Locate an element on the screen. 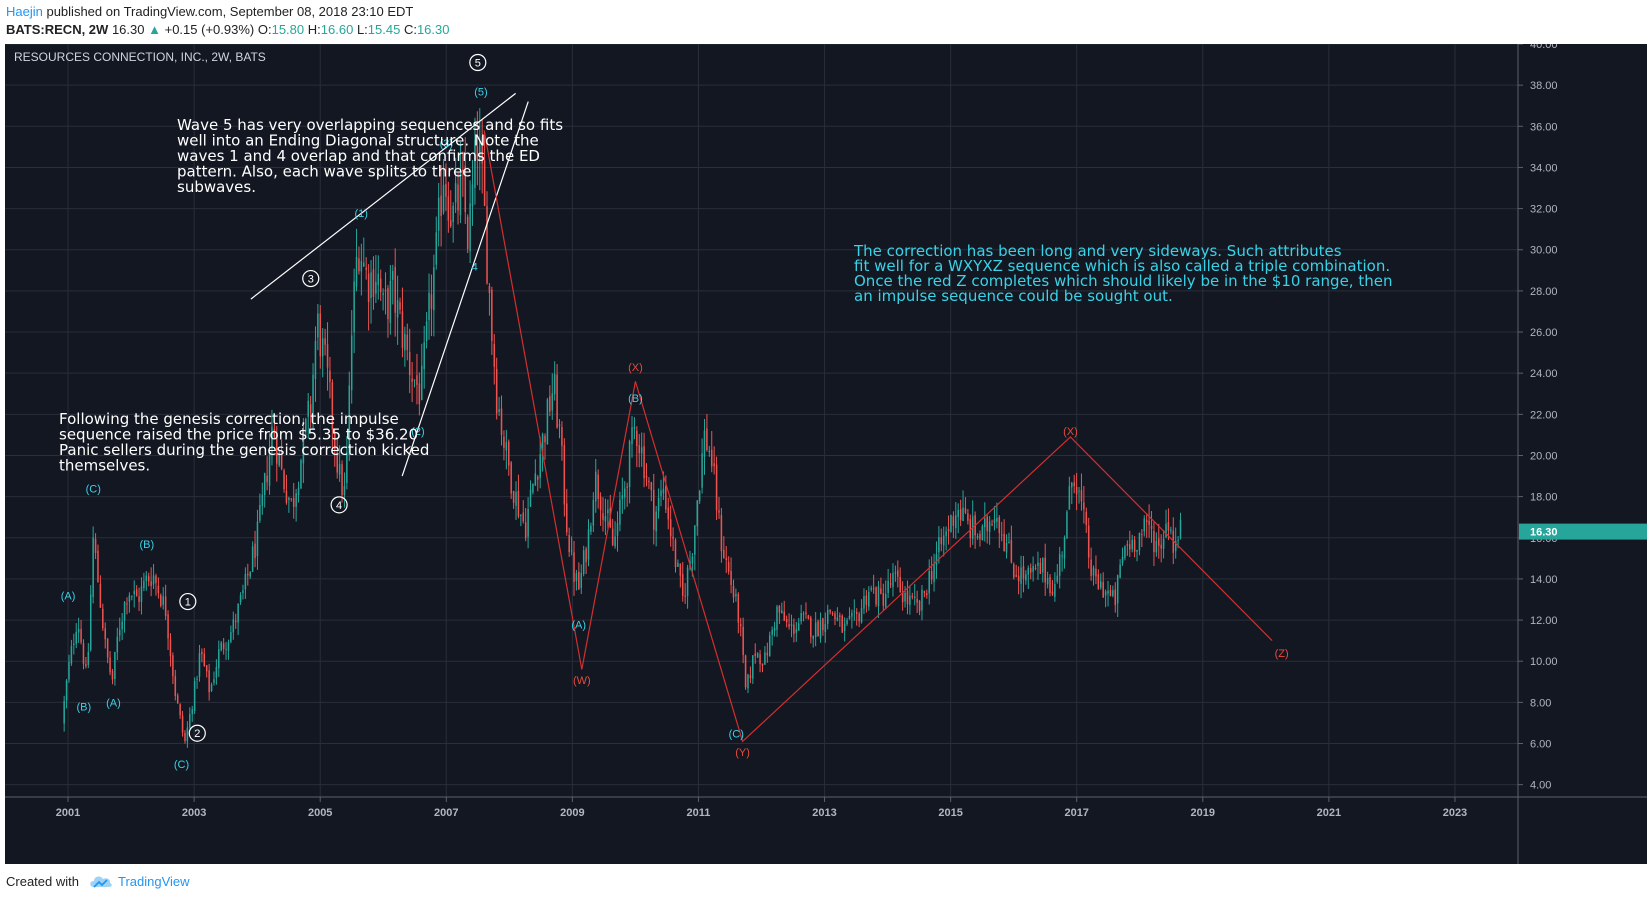  wave-label: (A) is located at coordinates (578, 625).